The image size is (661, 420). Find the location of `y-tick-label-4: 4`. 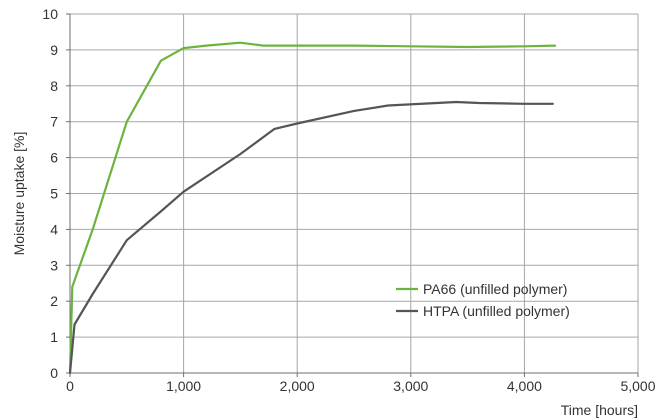

y-tick-label-4: 4 is located at coordinates (54, 229).